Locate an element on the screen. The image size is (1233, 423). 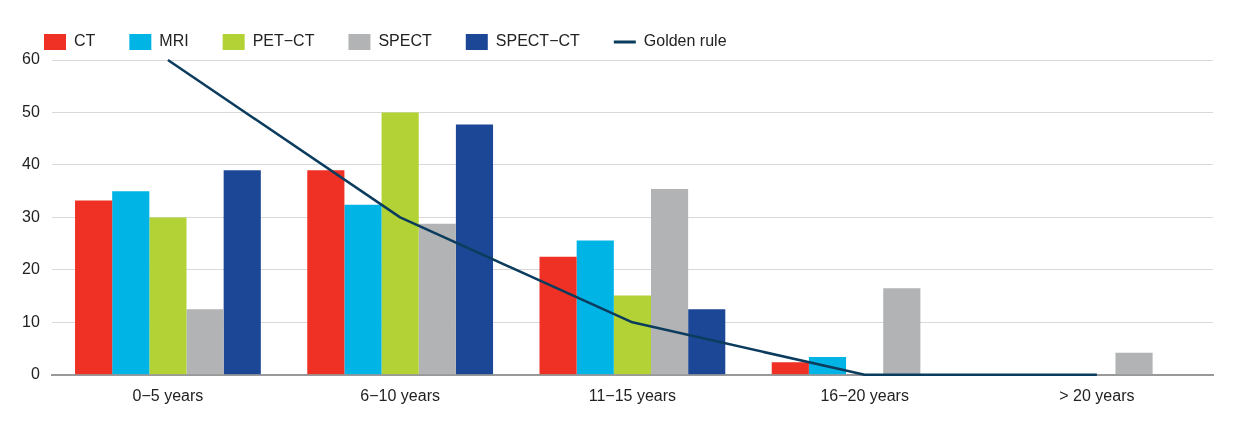
y-tick-label: 20 is located at coordinates (31, 269).